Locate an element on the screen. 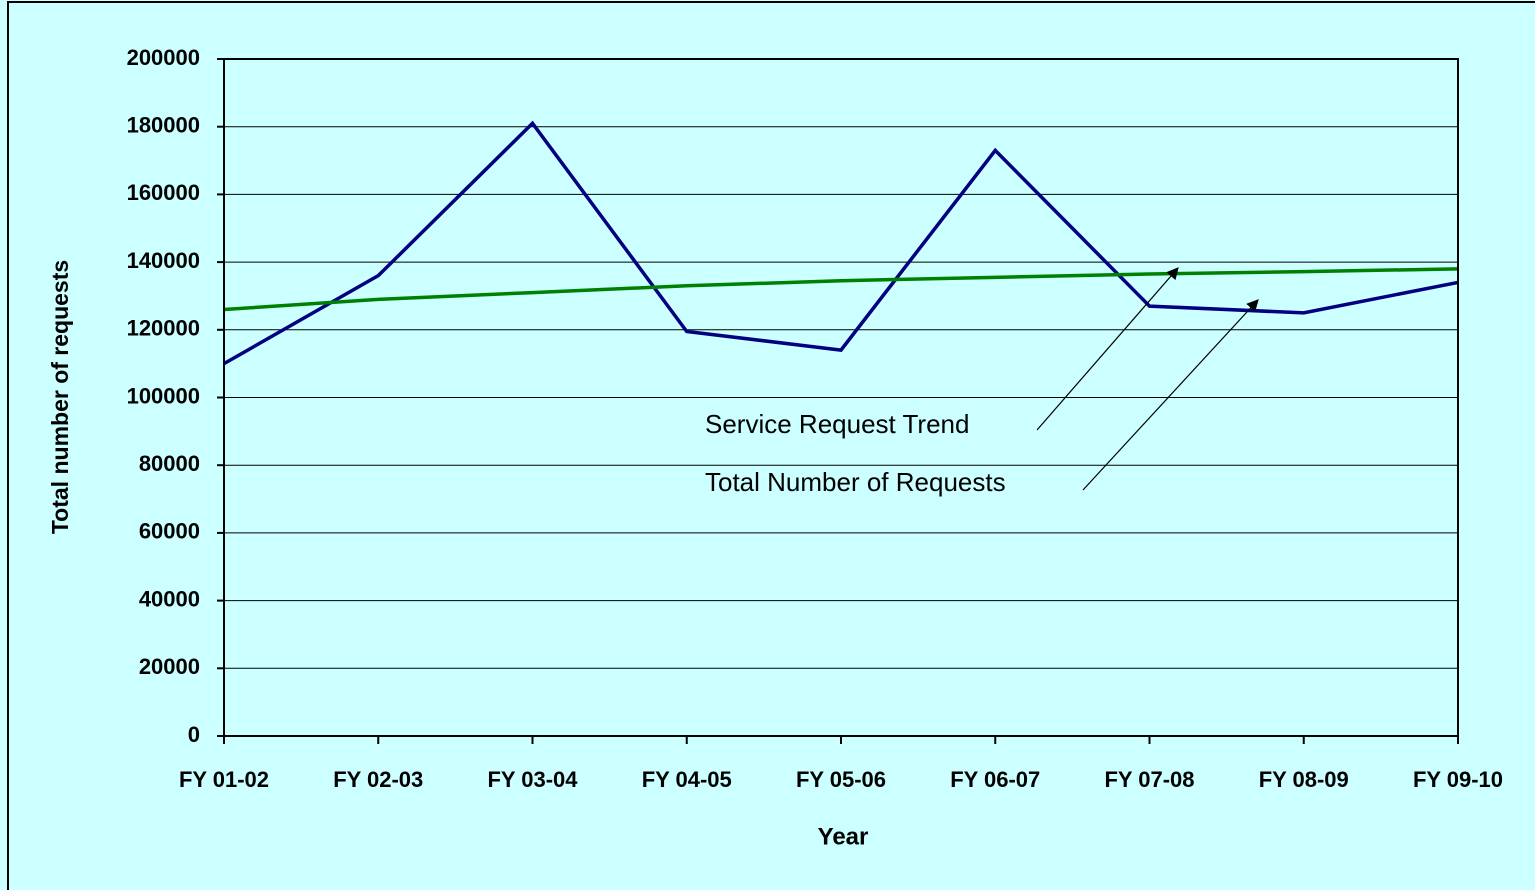  x-tick-label: FY 04-05 is located at coordinates (687, 779).